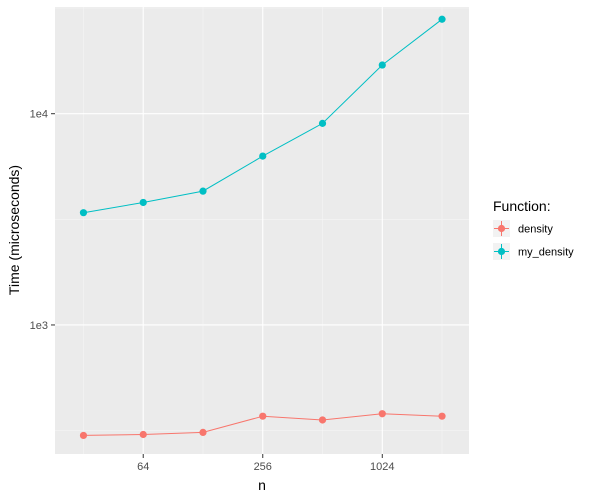  Describe the element at coordinates (39, 326) in the screenshot. I see `y-tick-label: 1e3` at that location.